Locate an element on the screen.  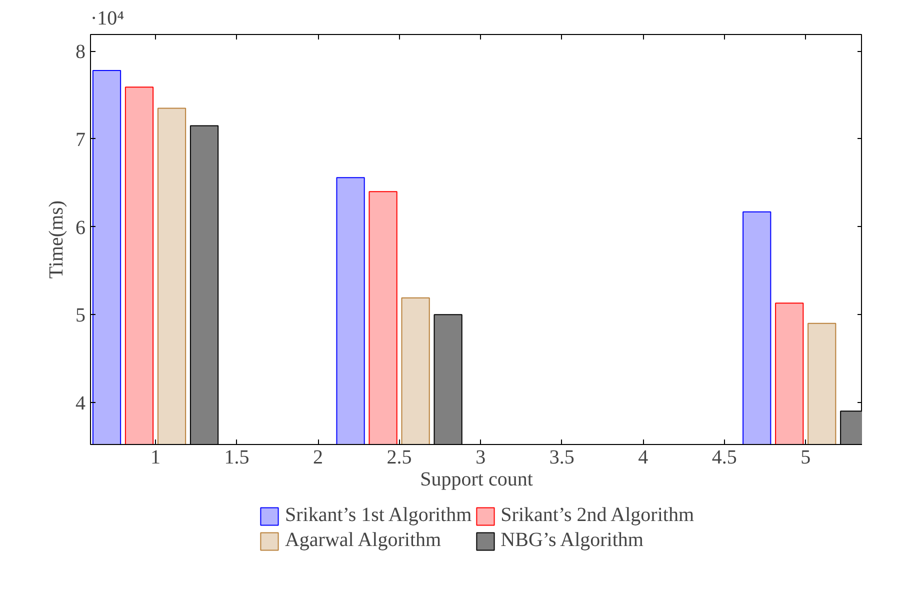
legend-label: Srikant’s 1st Algorithm is located at coordinates (378, 515).